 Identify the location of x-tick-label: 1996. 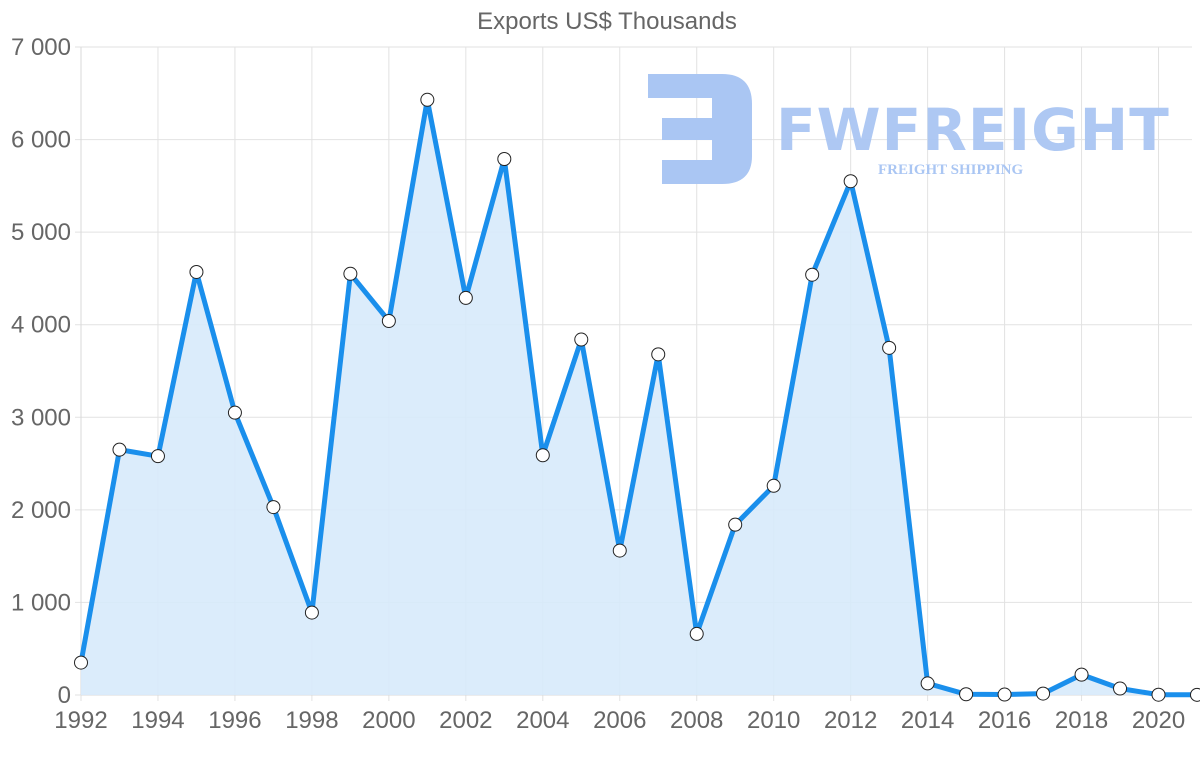
(234, 720).